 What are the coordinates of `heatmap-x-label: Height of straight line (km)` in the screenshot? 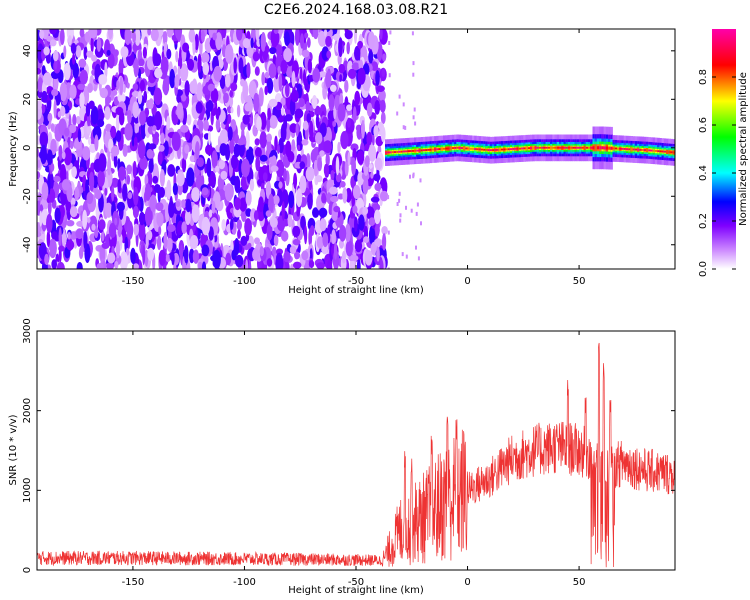 It's located at (356, 290).